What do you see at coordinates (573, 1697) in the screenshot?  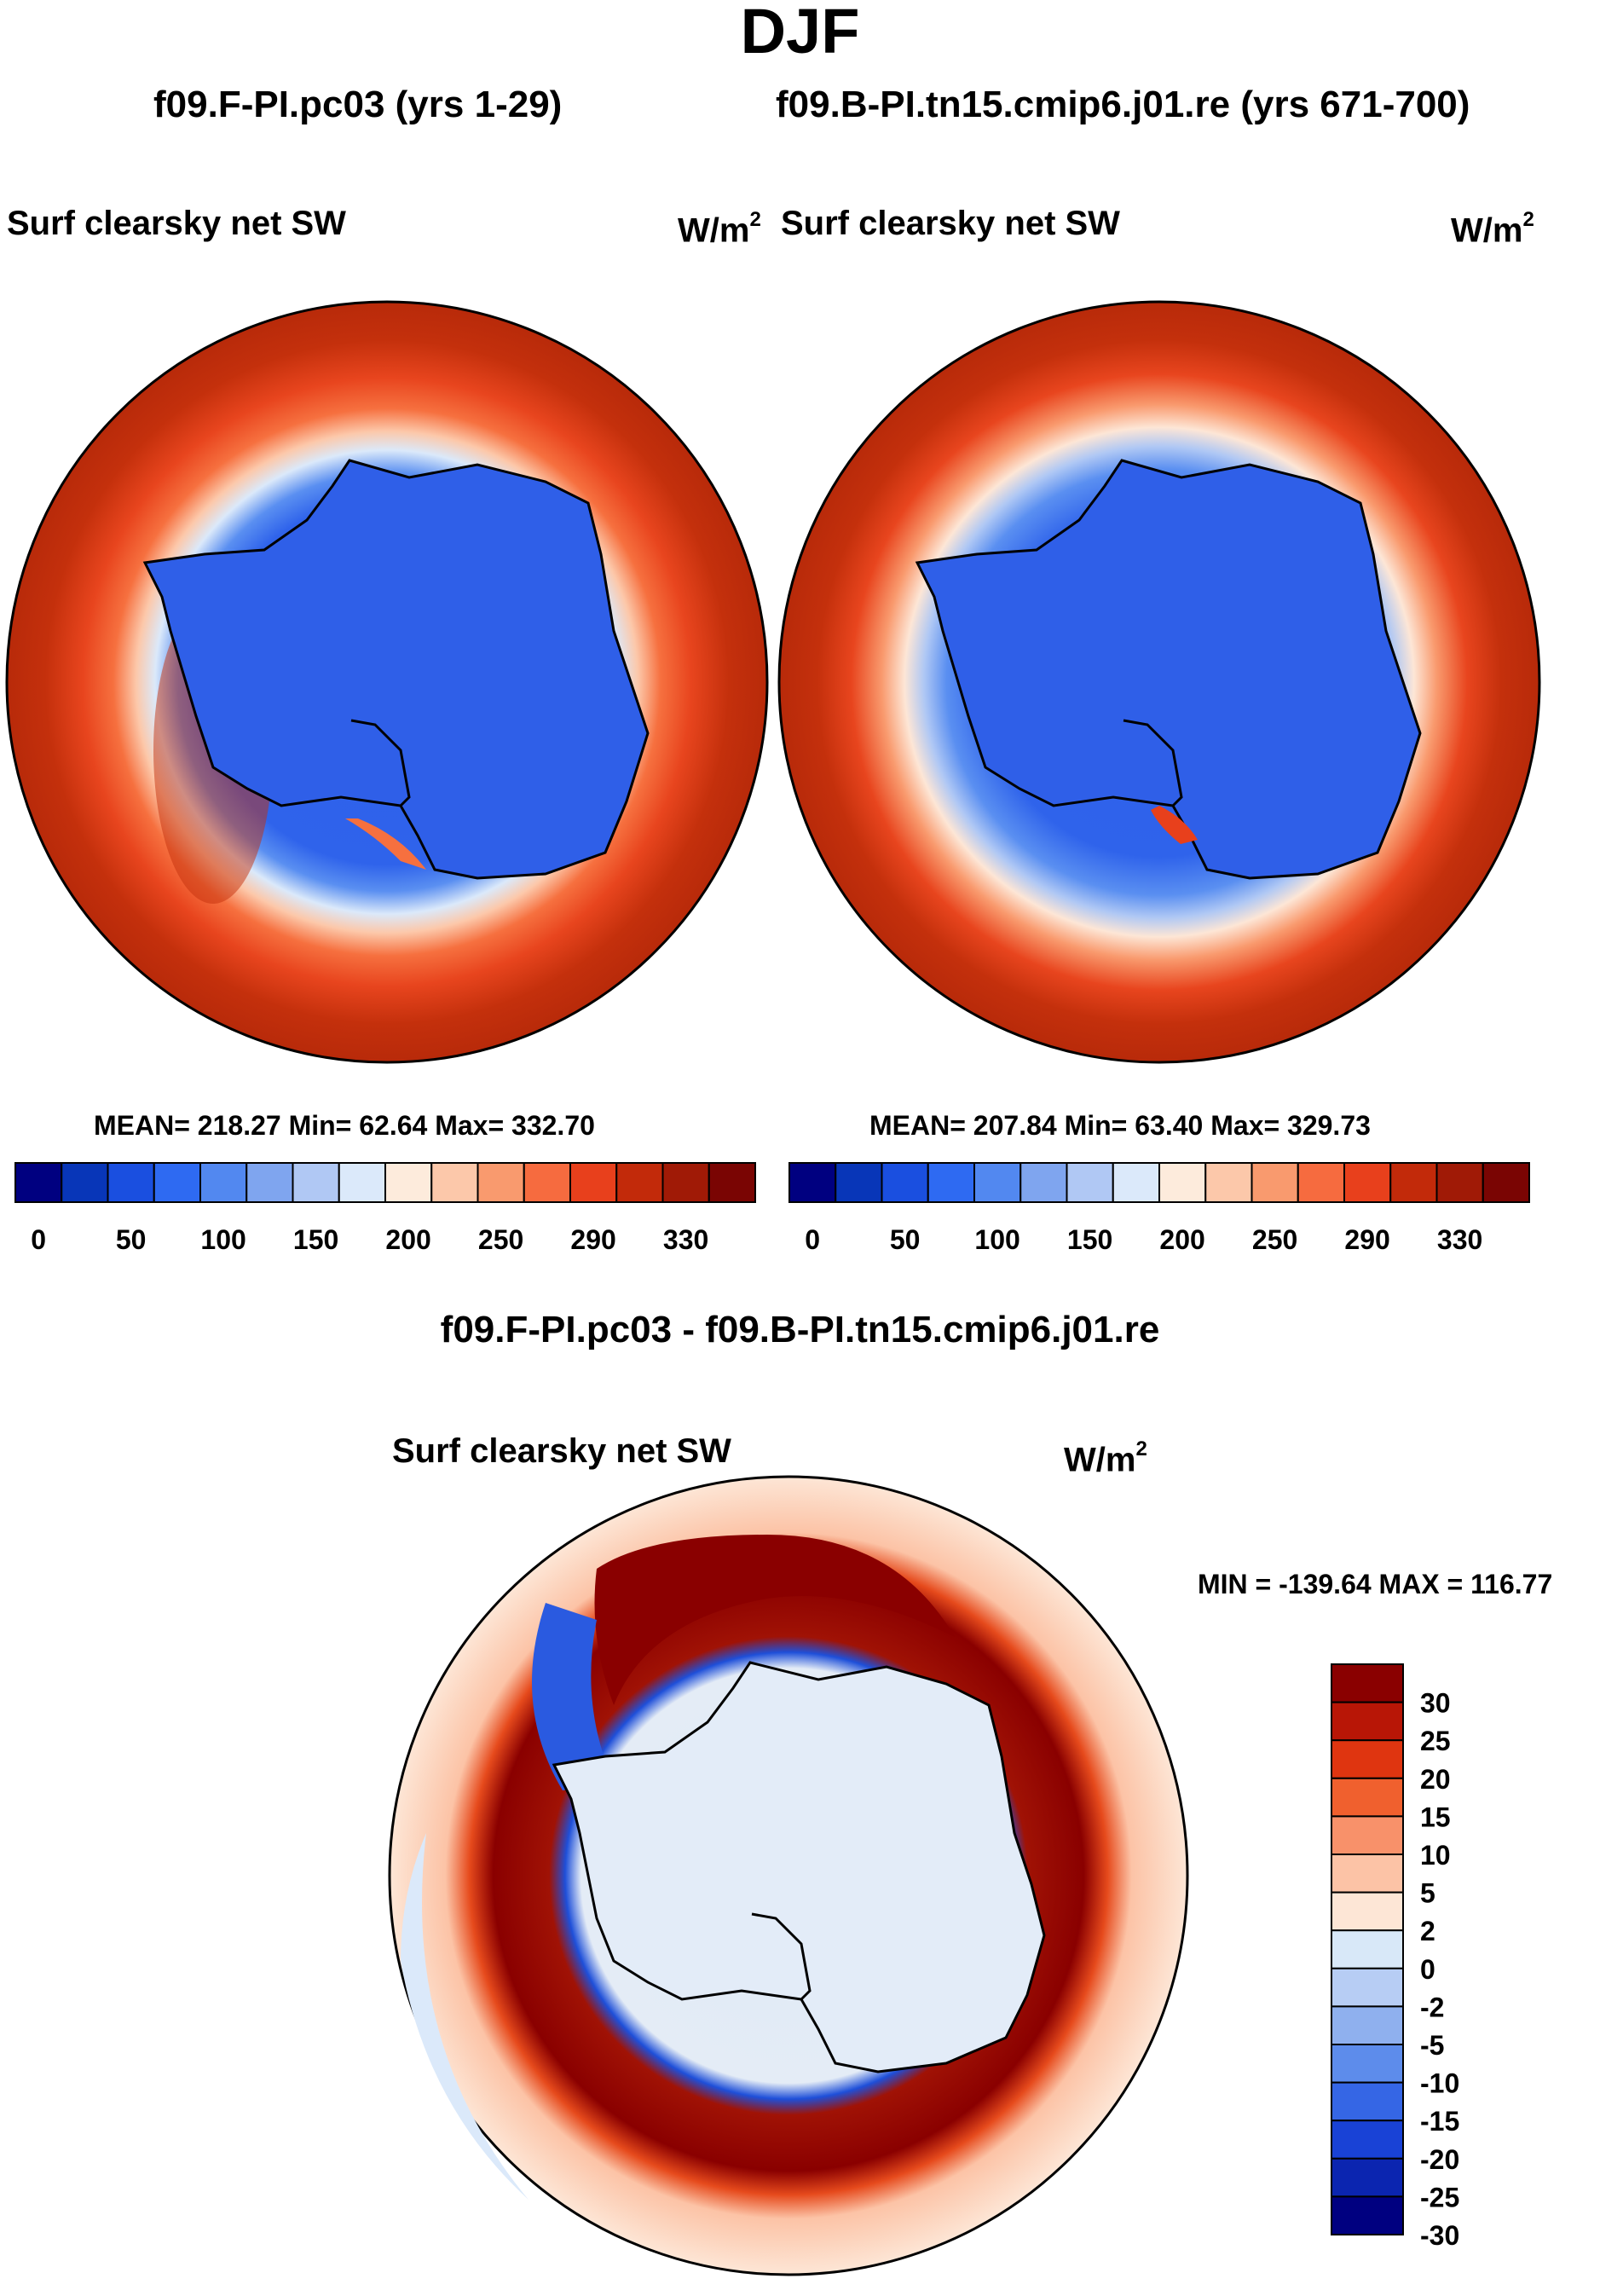 I see `difference-map-negative-patch-peninsula` at bounding box center [573, 1697].